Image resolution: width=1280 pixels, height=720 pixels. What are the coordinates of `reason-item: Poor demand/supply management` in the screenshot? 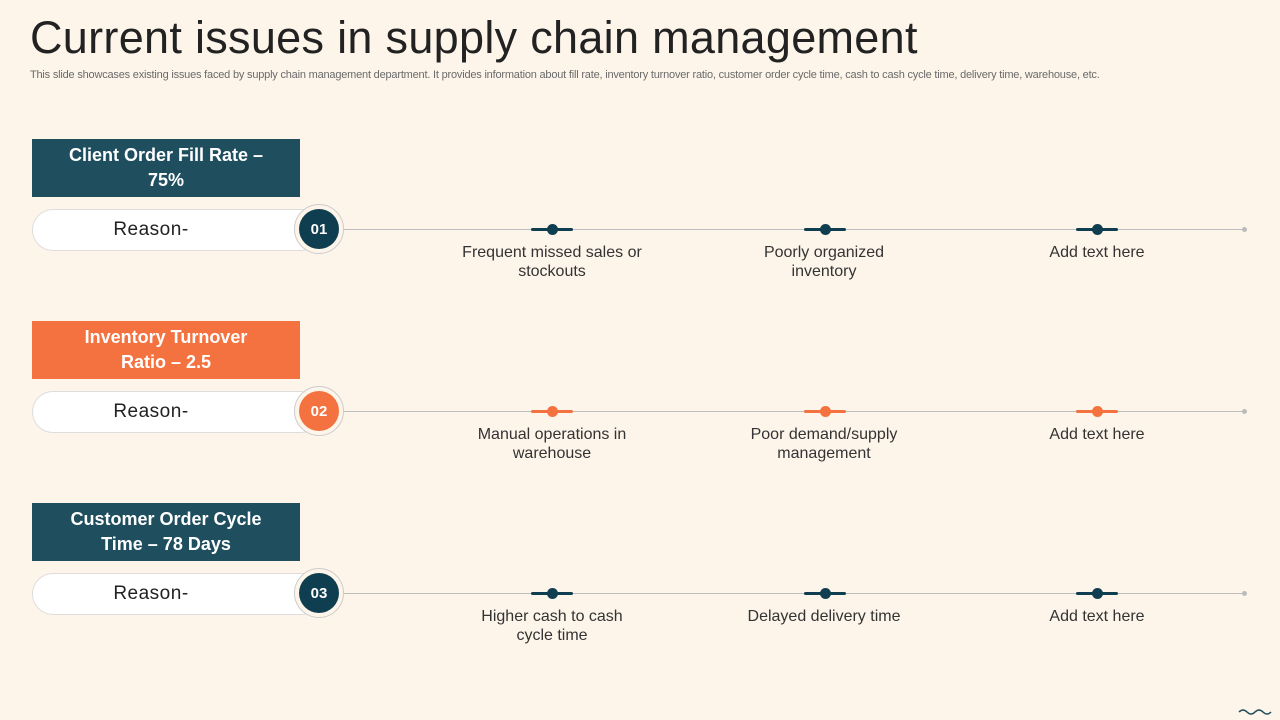 It's located at (824, 444).